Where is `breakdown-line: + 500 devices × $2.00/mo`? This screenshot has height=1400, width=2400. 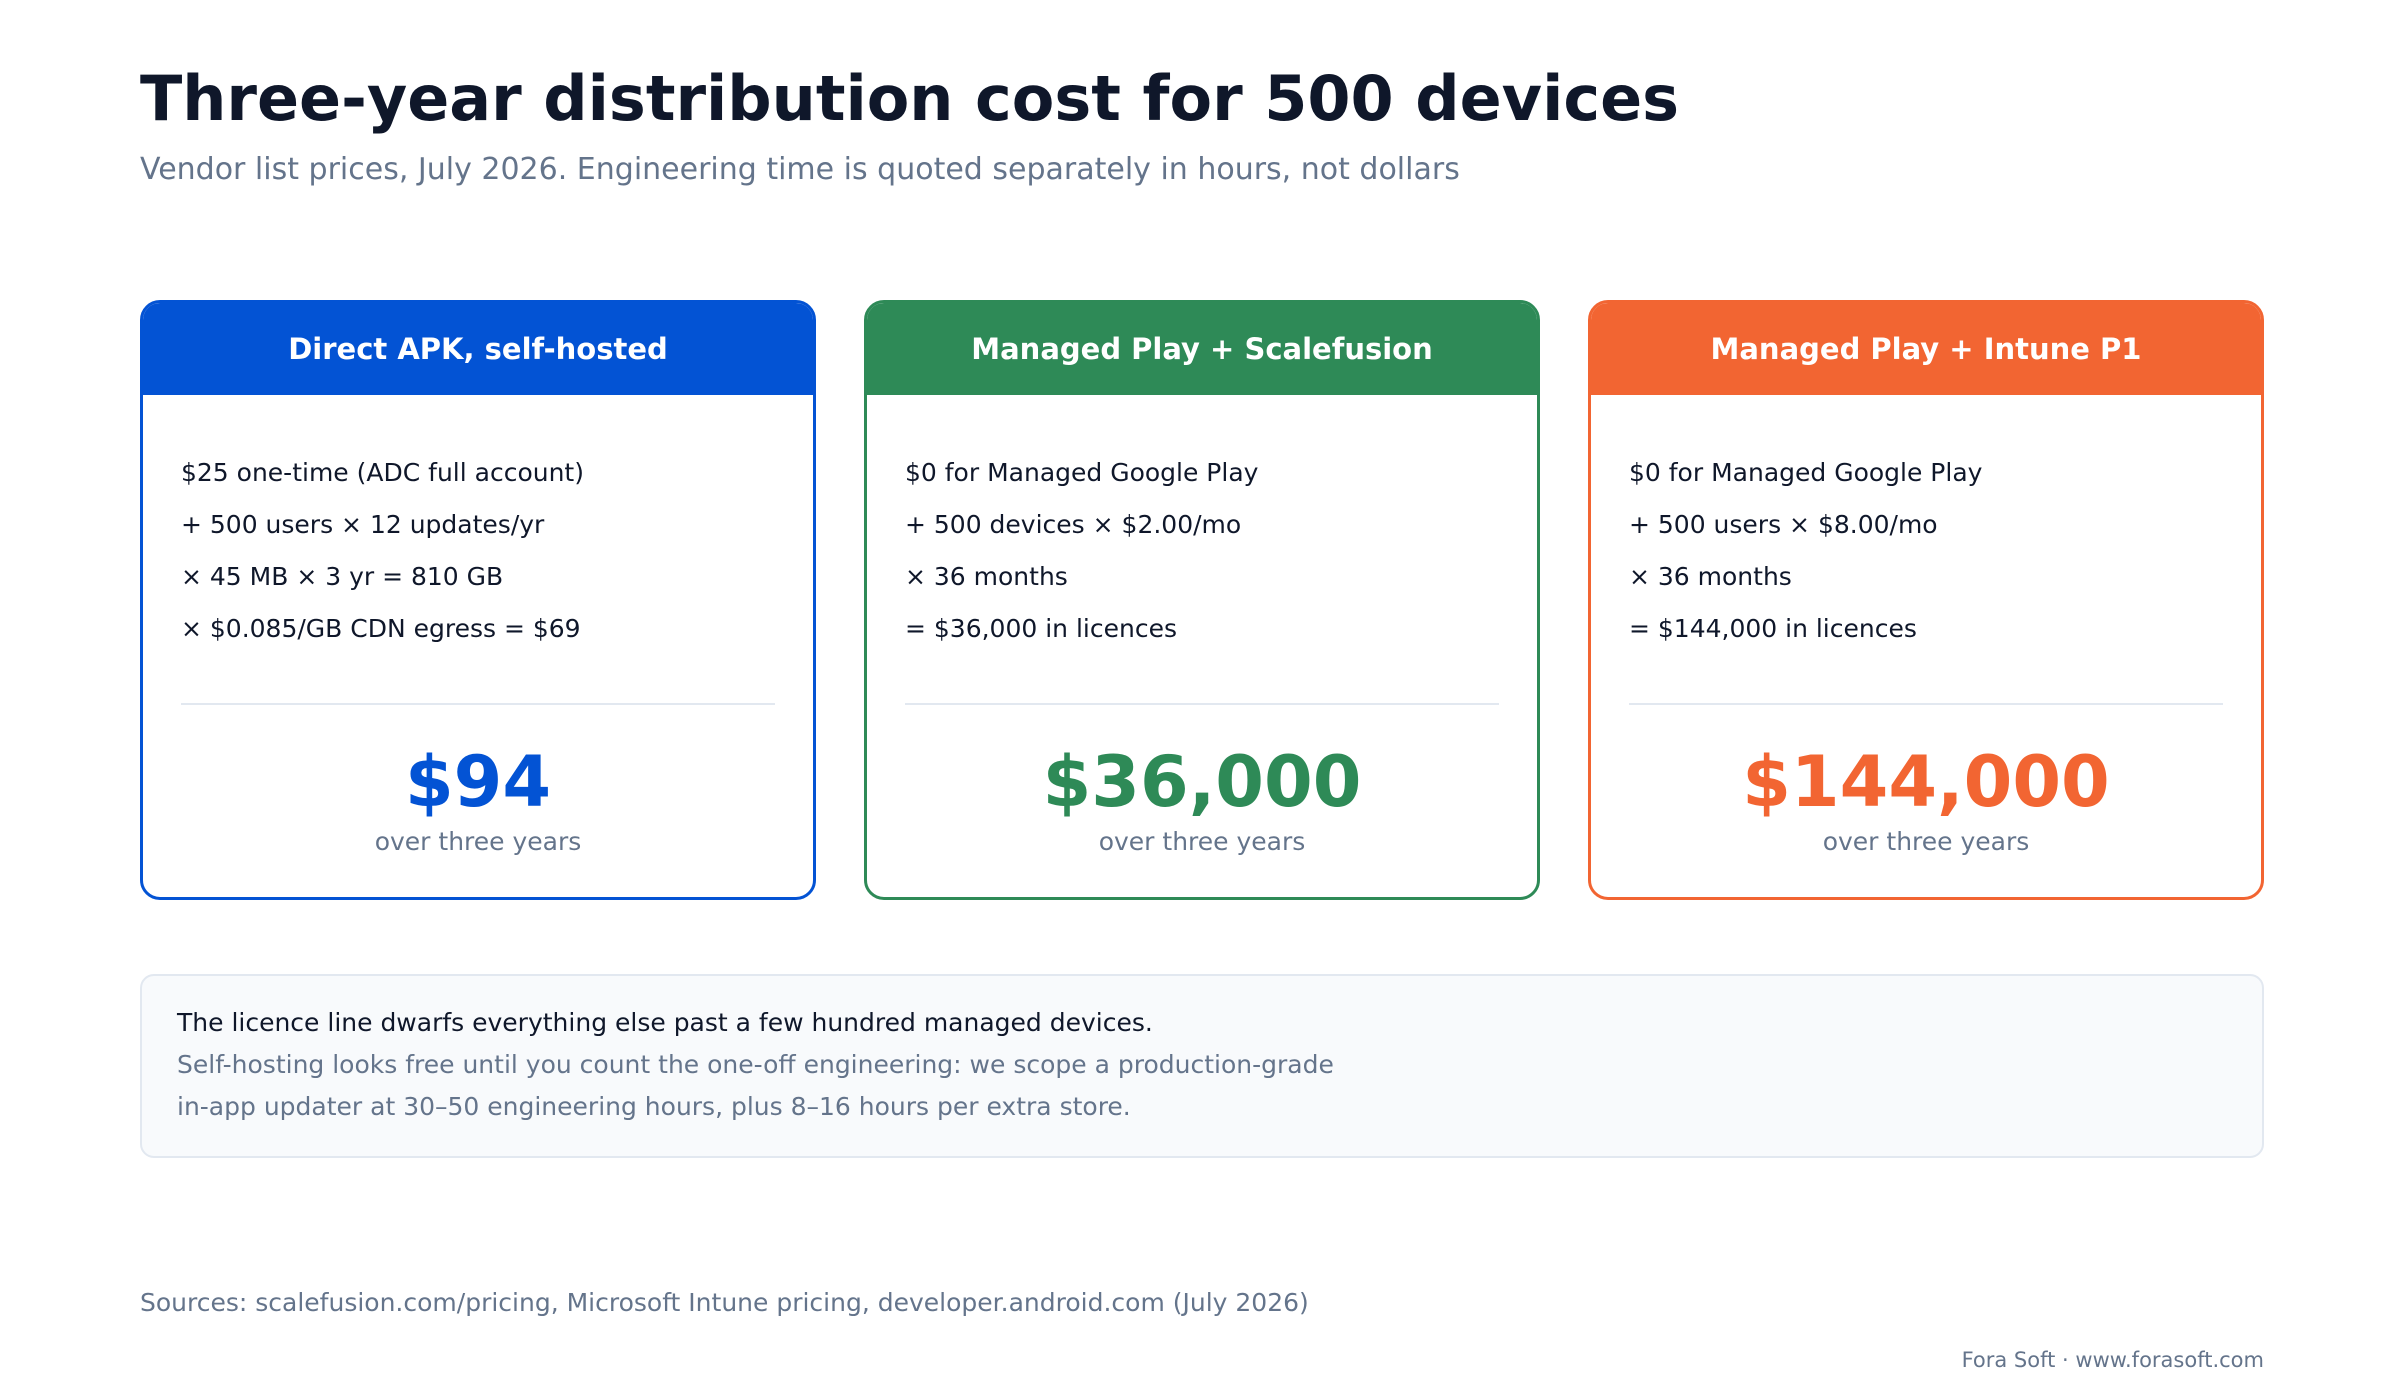 breakdown-line: + 500 devices × $2.00/mo is located at coordinates (1073, 524).